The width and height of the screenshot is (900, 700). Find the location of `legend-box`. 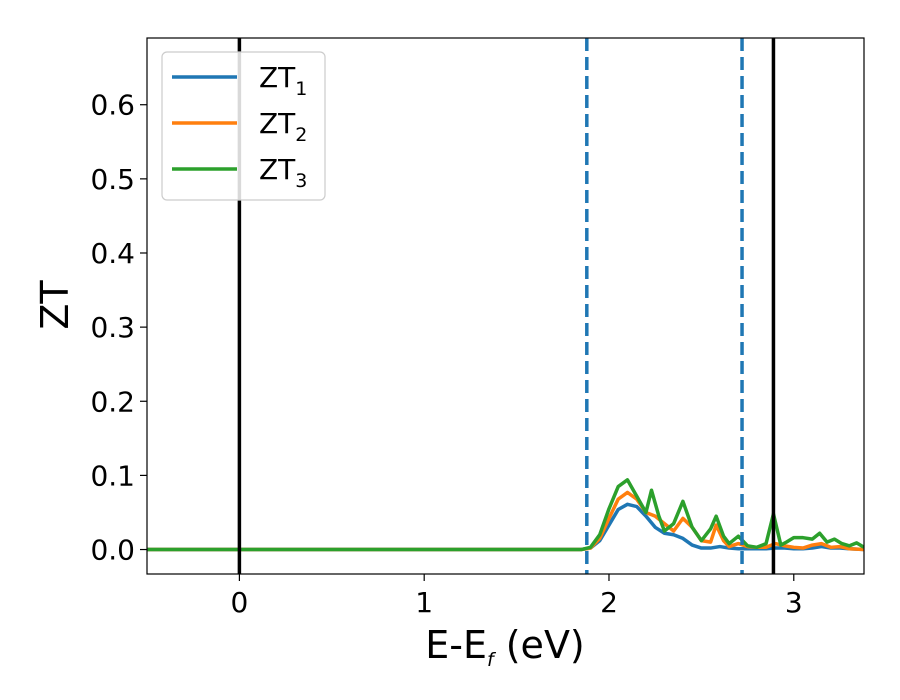

legend-box is located at coordinates (243, 126).